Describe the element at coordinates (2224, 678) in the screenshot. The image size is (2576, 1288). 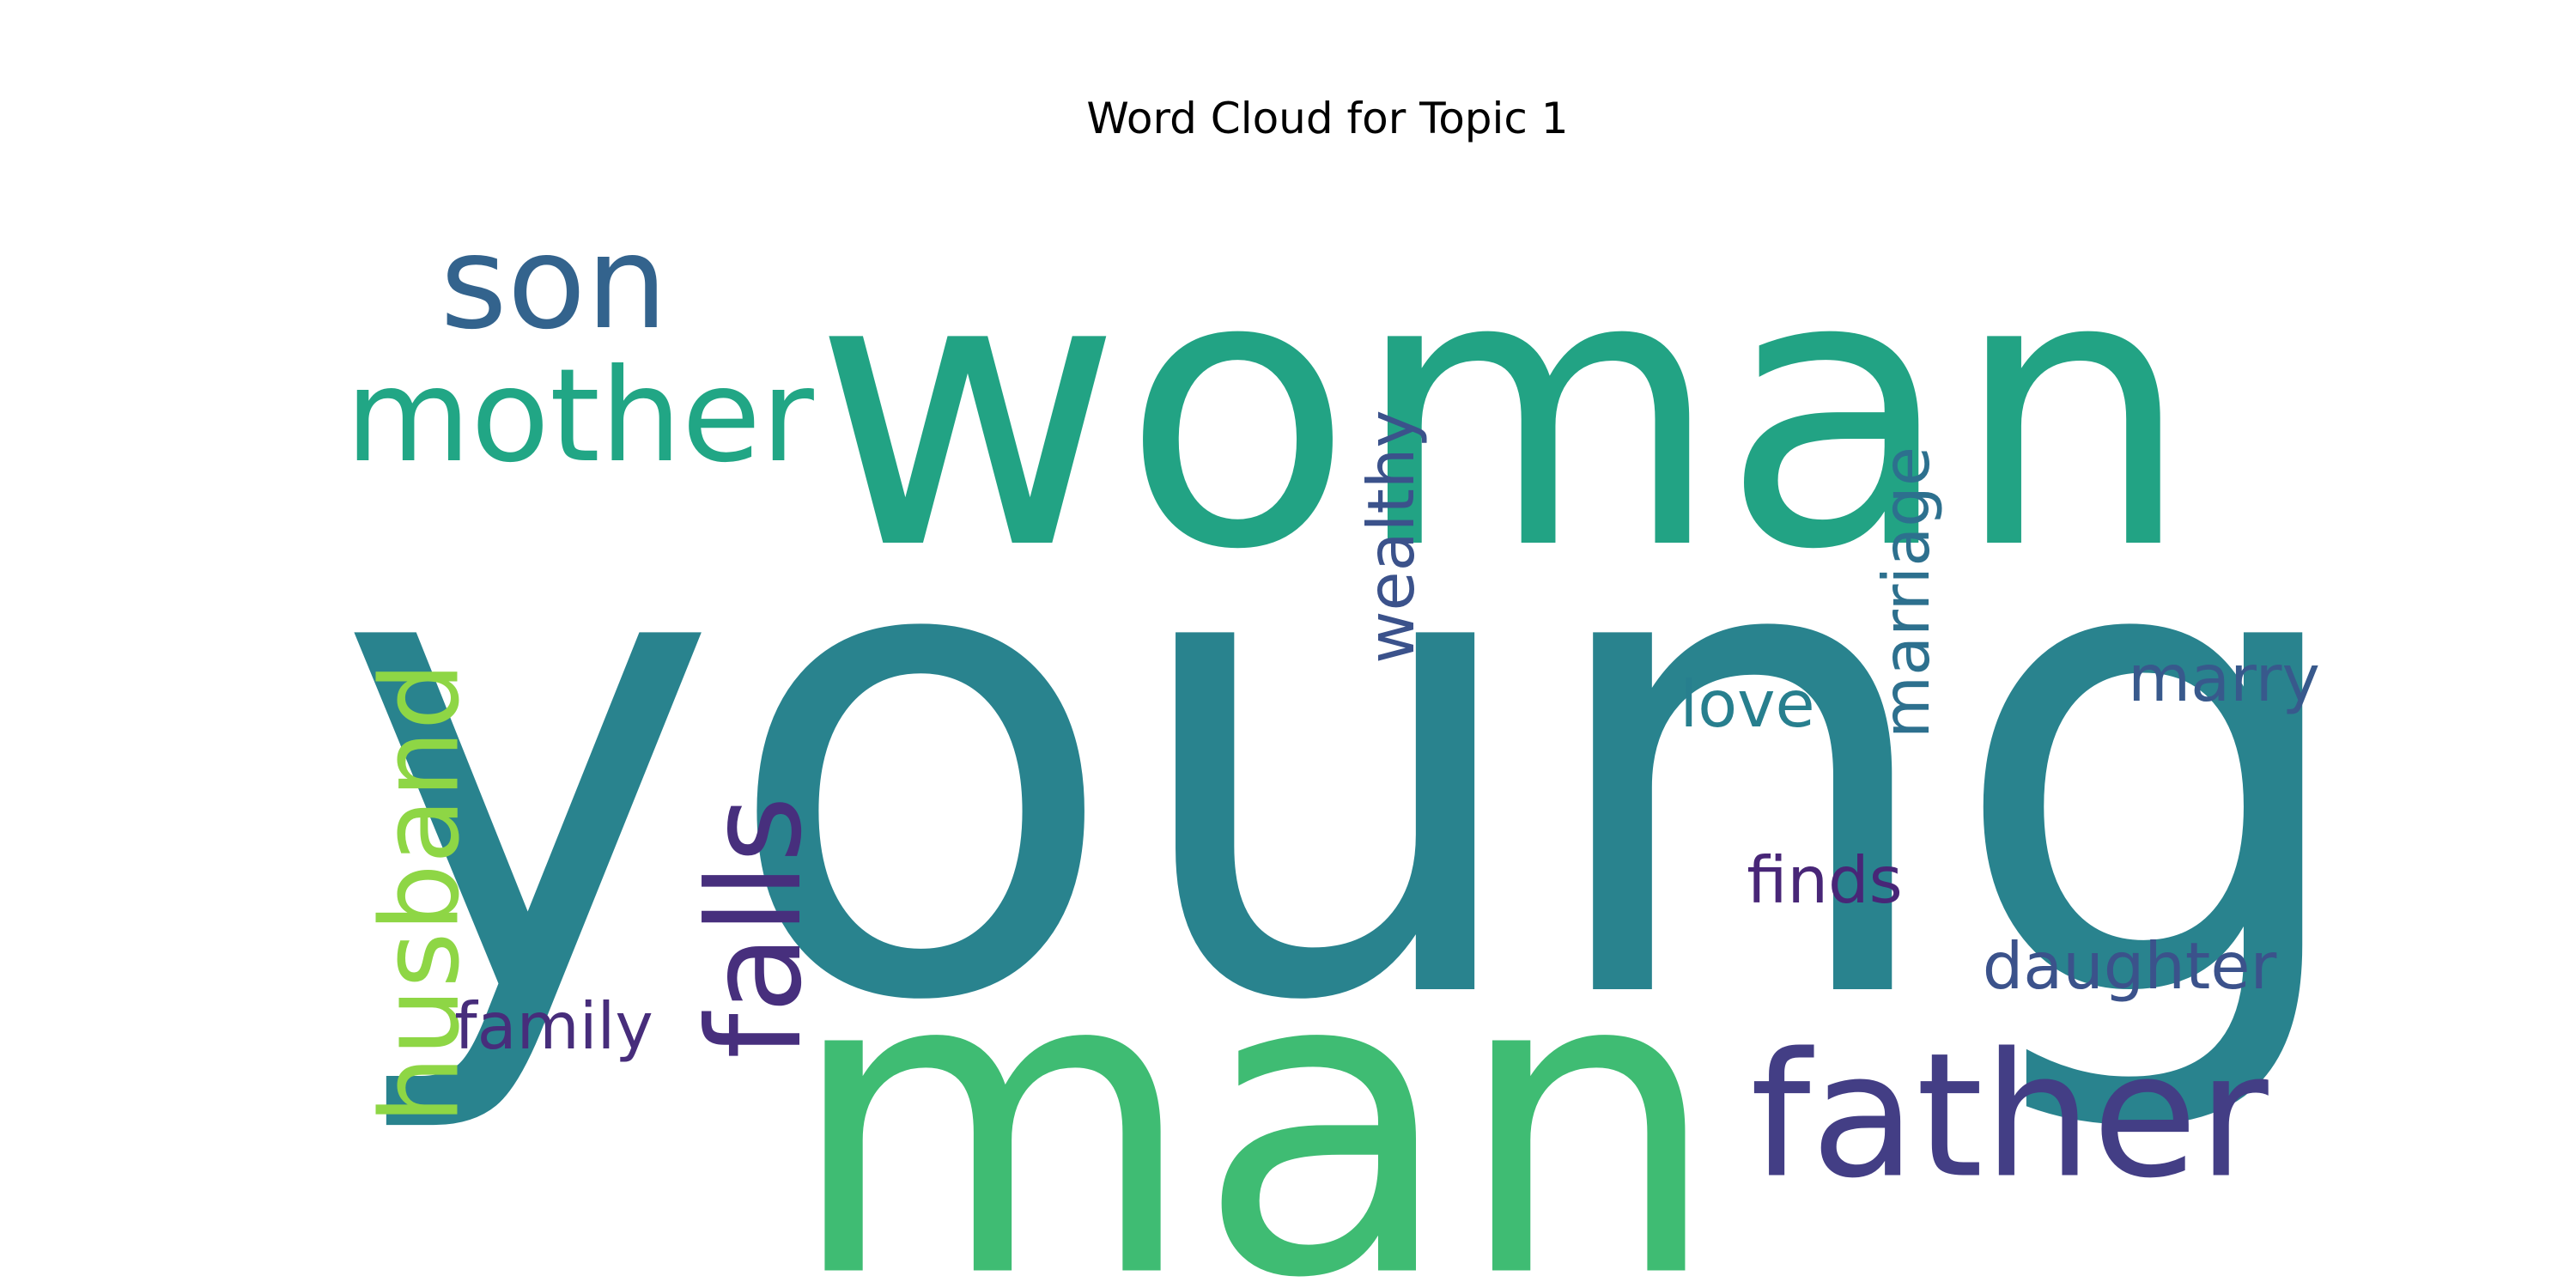
I see `word-marry: marry` at that location.